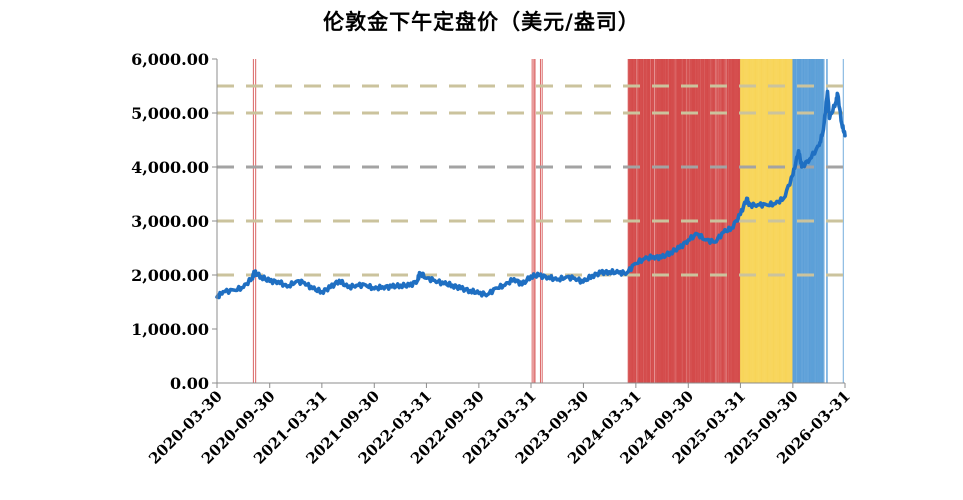  Describe the element at coordinates (170, 275) in the screenshot. I see `y-tick-label: 2,000.00` at that location.